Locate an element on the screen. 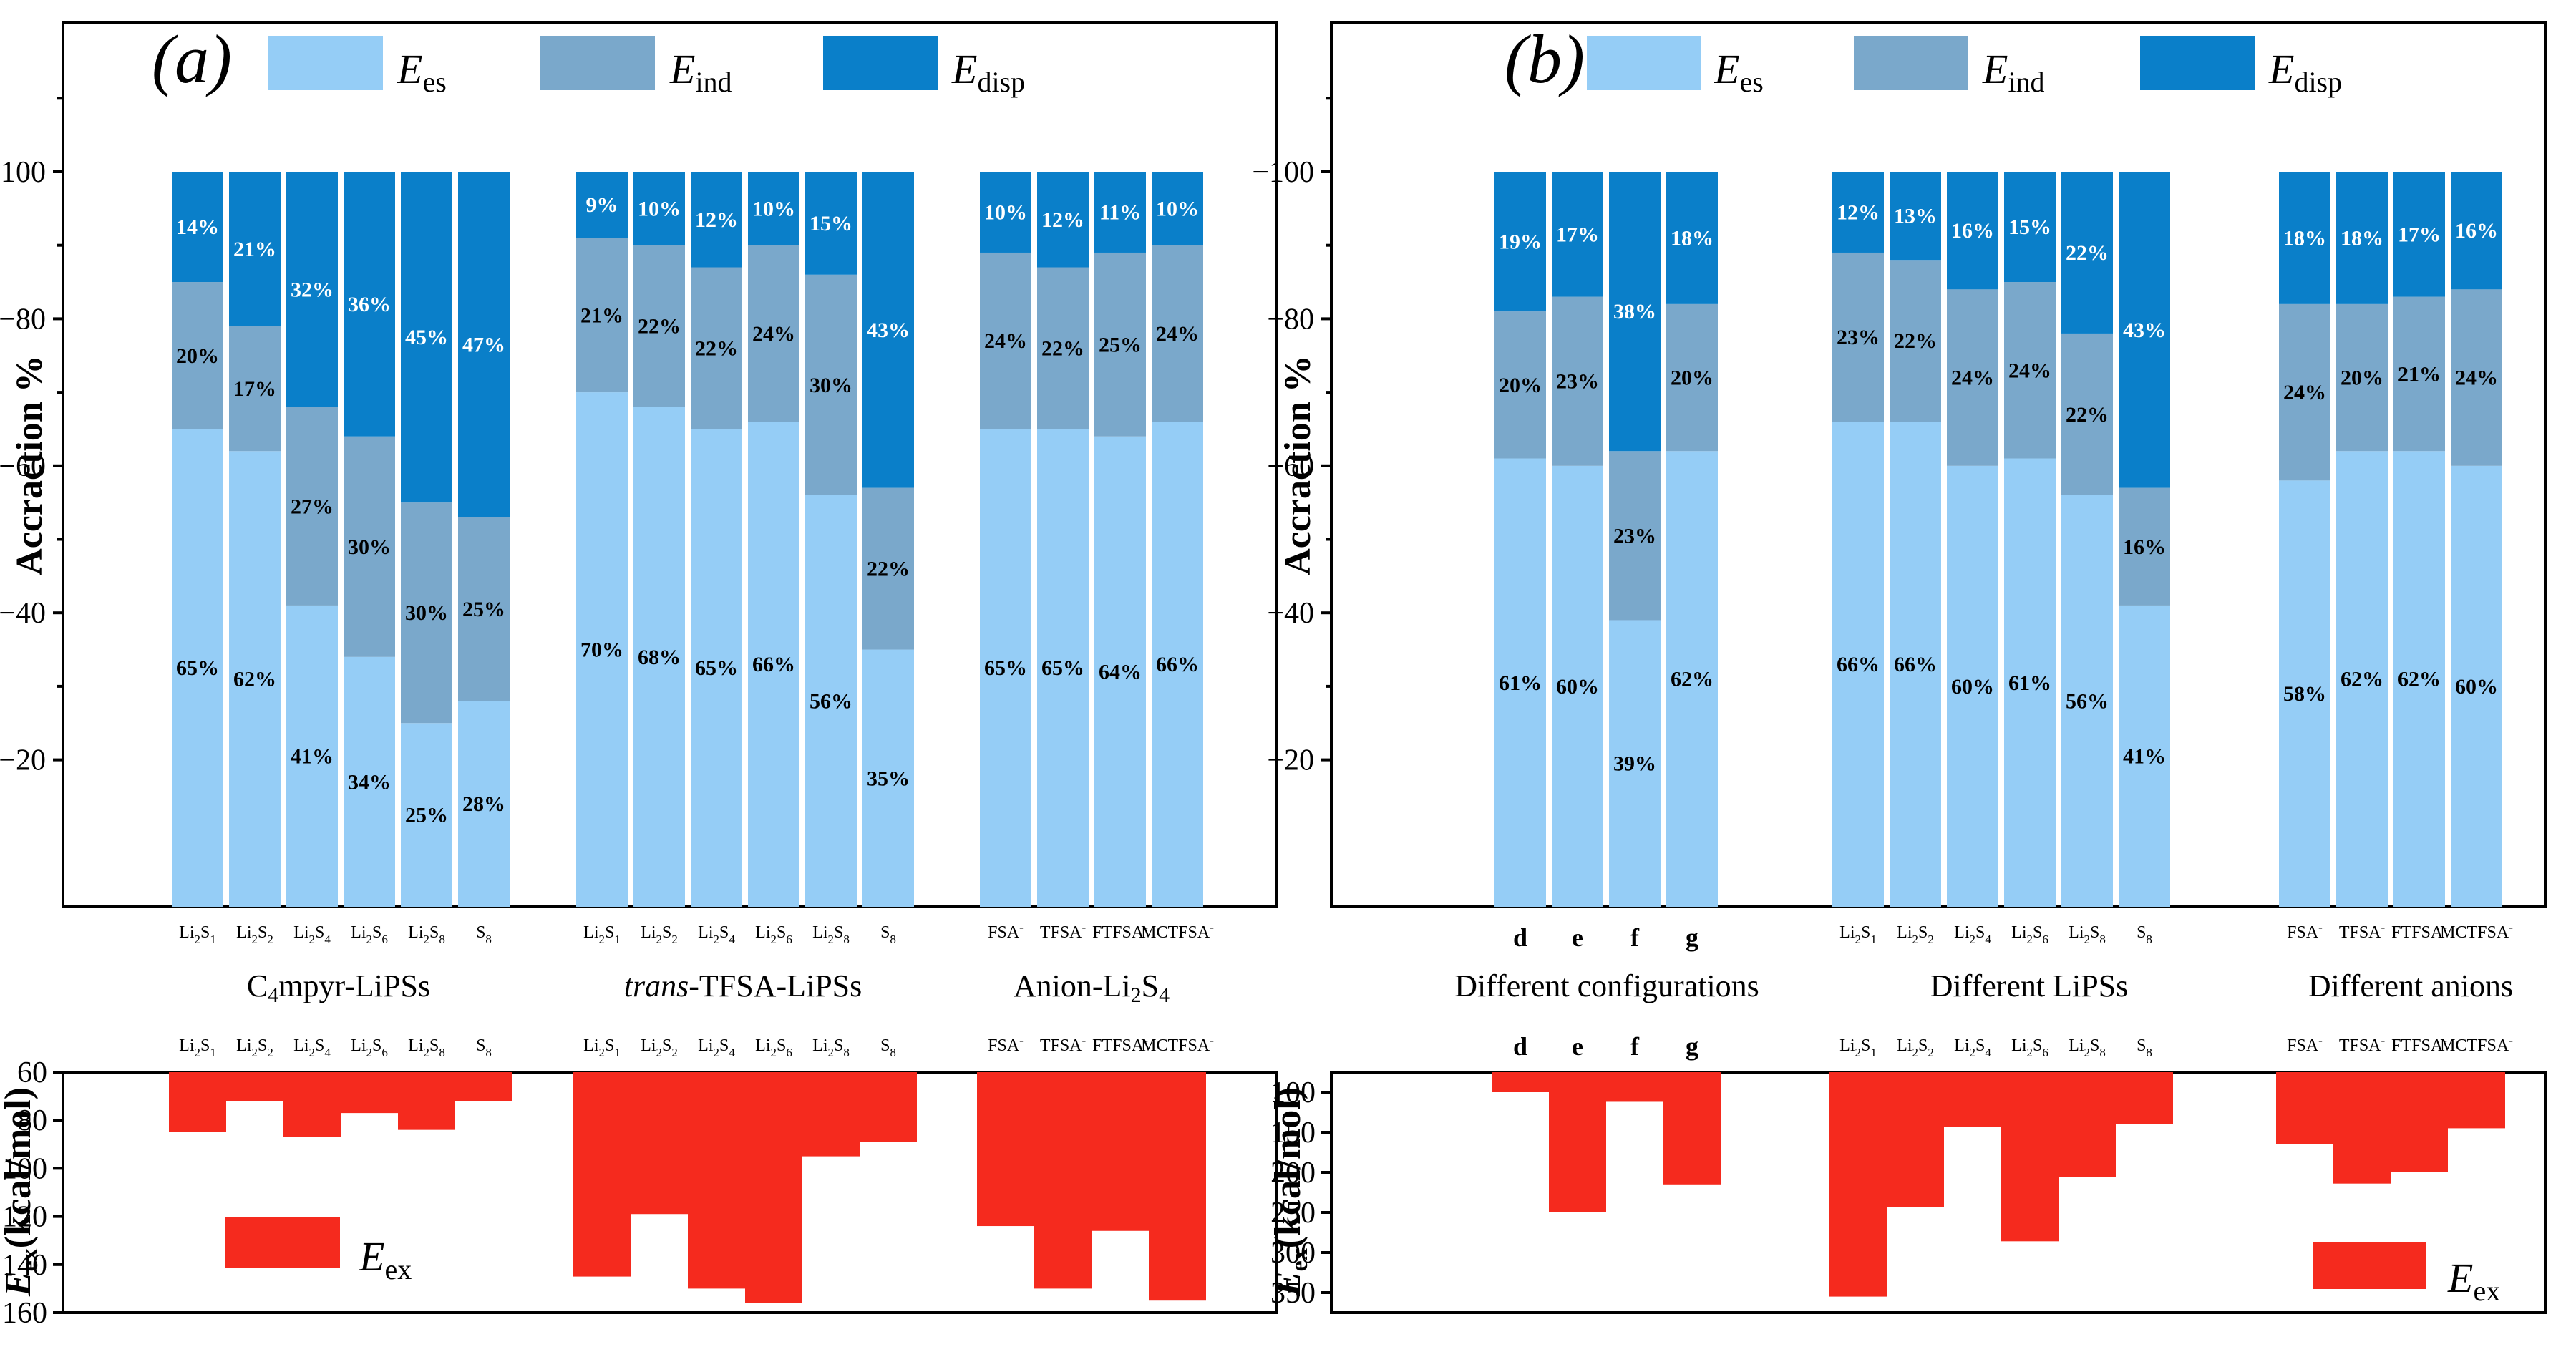 The image size is (2576, 1352). data-label-es: 56% is located at coordinates (831, 701).